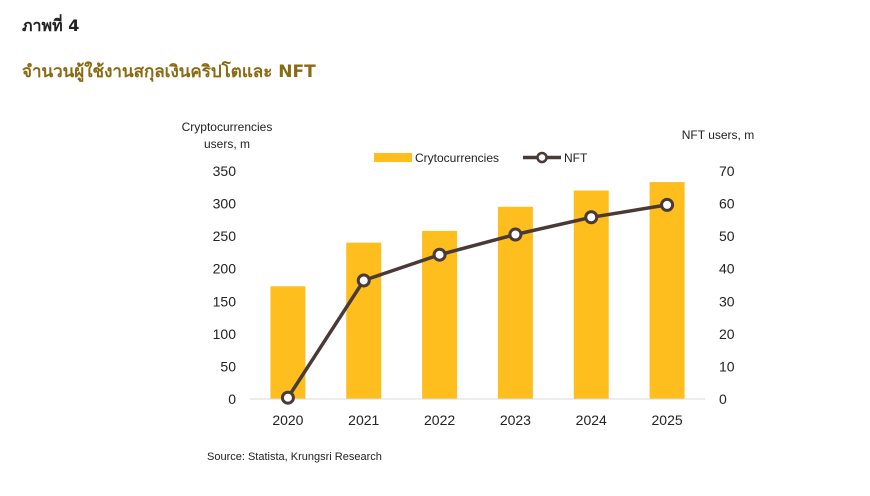 This screenshot has height=496, width=870. What do you see at coordinates (727, 301) in the screenshot?
I see `right-tick-label: 30` at bounding box center [727, 301].